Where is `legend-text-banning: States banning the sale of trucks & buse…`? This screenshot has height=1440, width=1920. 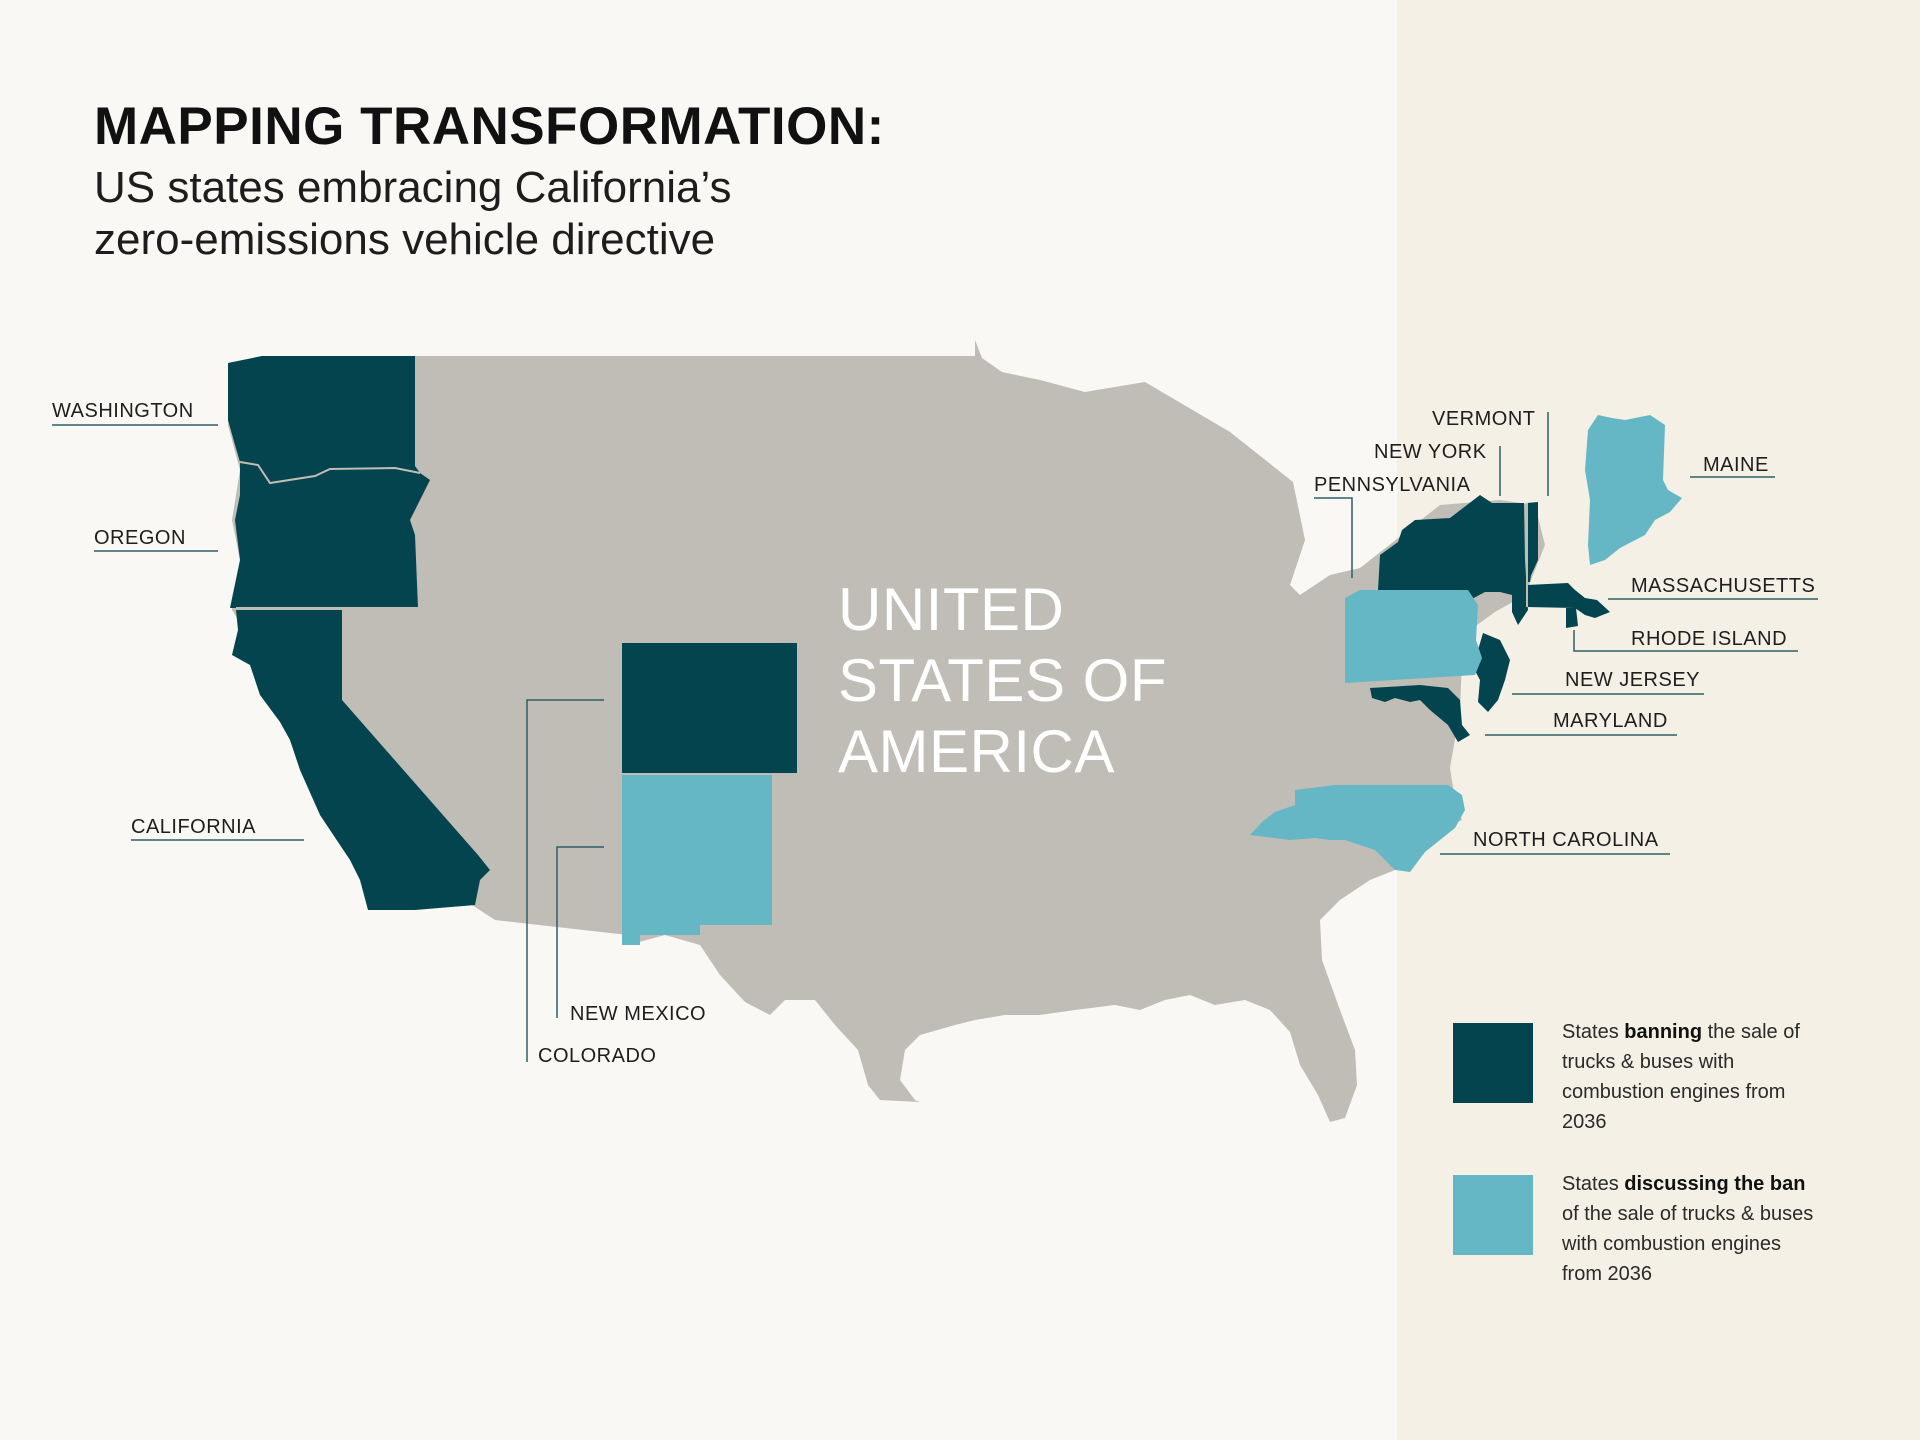 legend-text-banning: States banning the sale of trucks & buse… is located at coordinates (1692, 1077).